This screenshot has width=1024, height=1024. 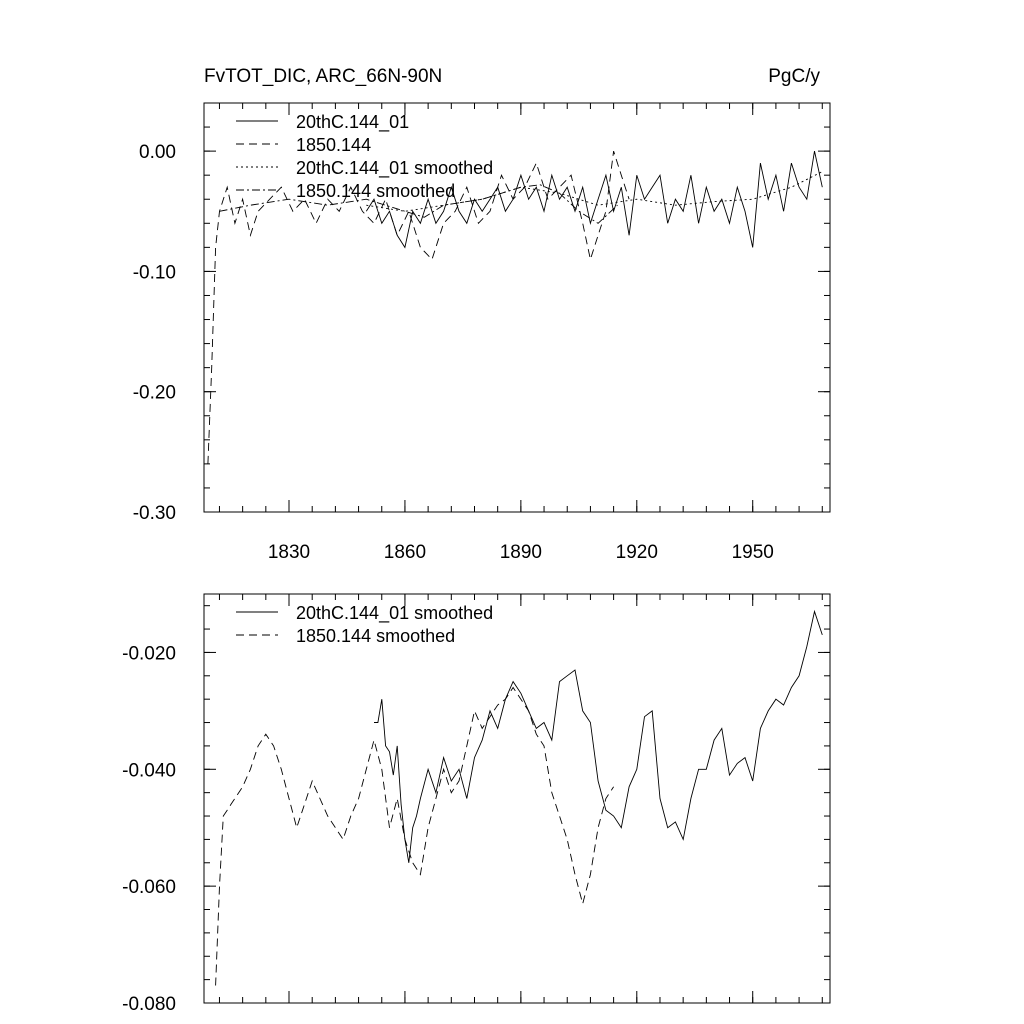 I want to click on x-tick-label: 1920, so click(x=637, y=552).